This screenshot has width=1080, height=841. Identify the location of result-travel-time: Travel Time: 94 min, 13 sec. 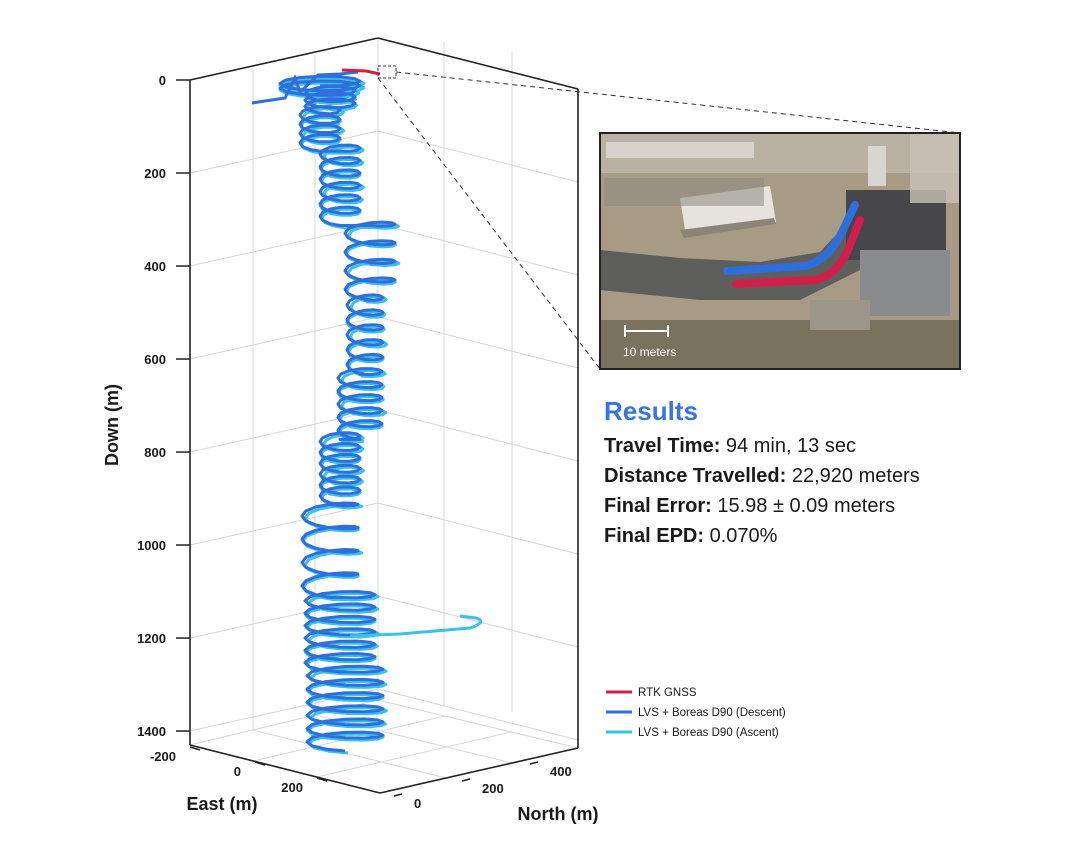
(834, 446).